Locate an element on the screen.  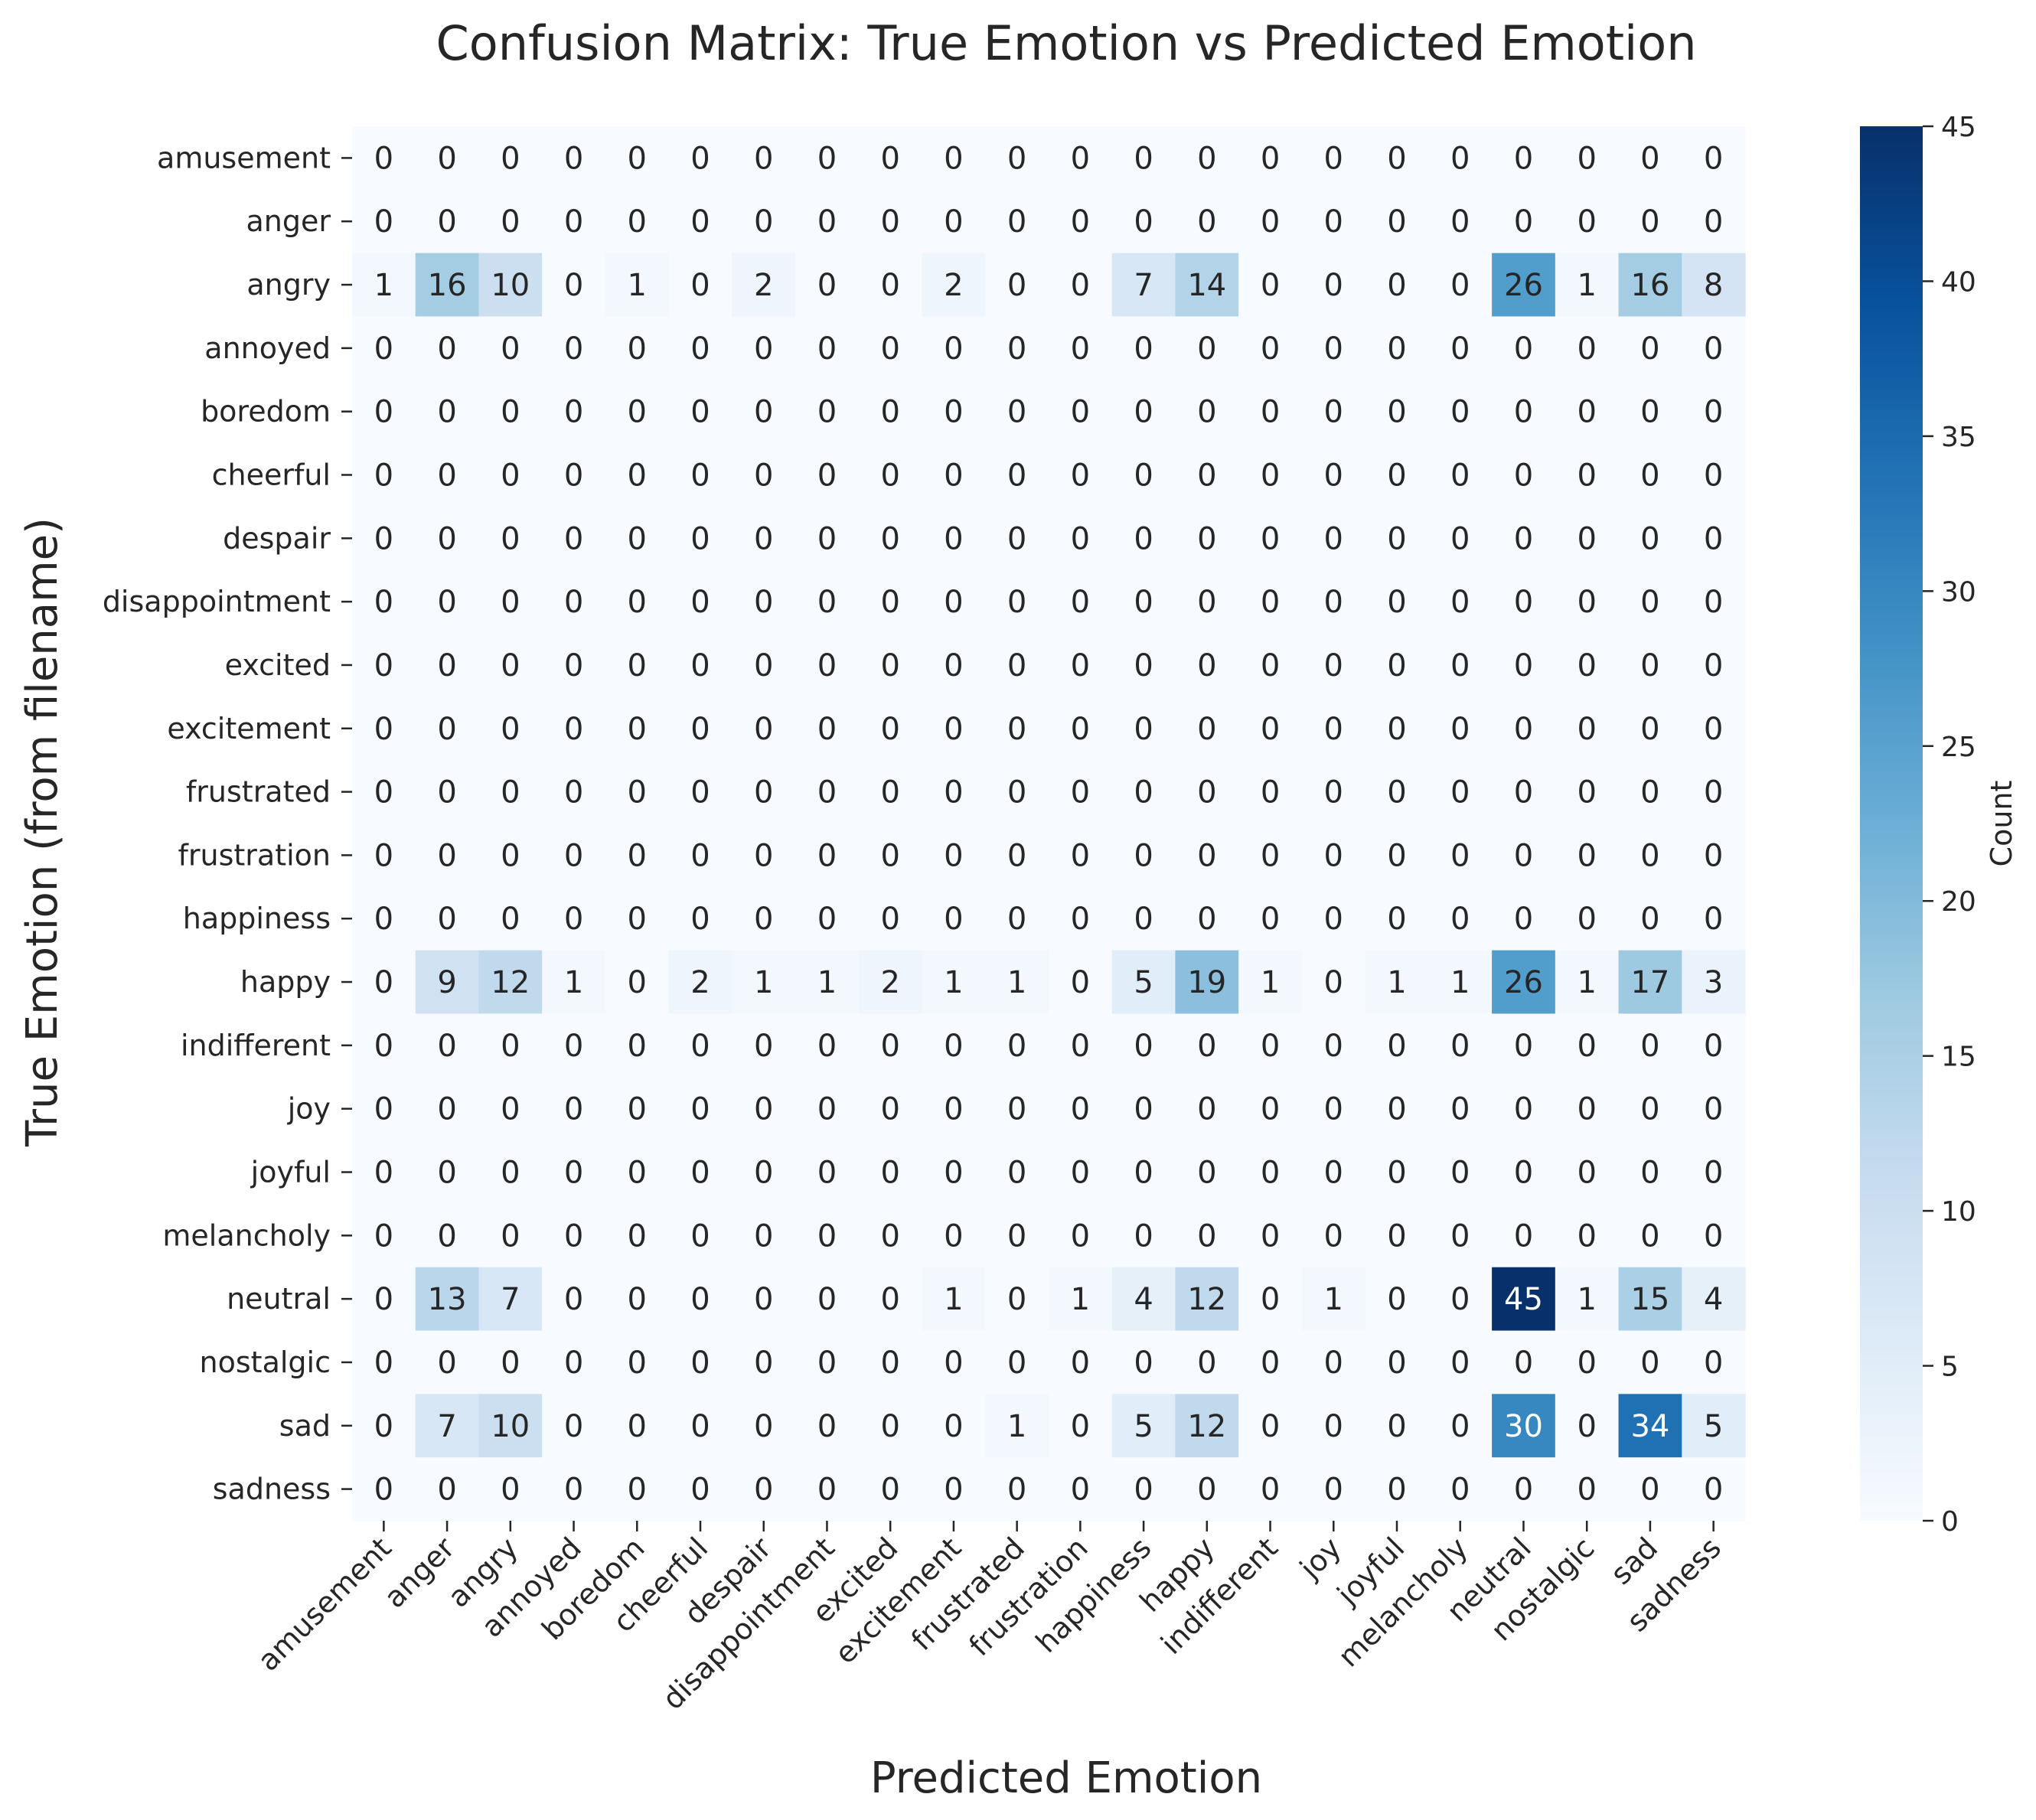
cell-value-label: 5 is located at coordinates (1143, 1426).